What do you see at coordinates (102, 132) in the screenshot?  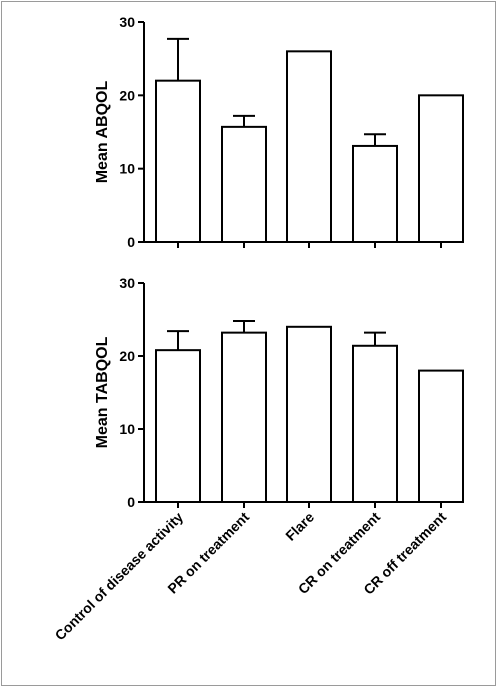 I see `y-axis-label-abqol: Mean ABQOL` at bounding box center [102, 132].